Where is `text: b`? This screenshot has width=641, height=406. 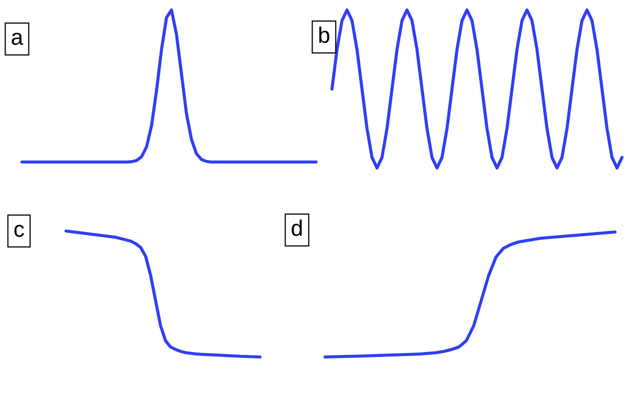
text: b is located at coordinates (324, 34).